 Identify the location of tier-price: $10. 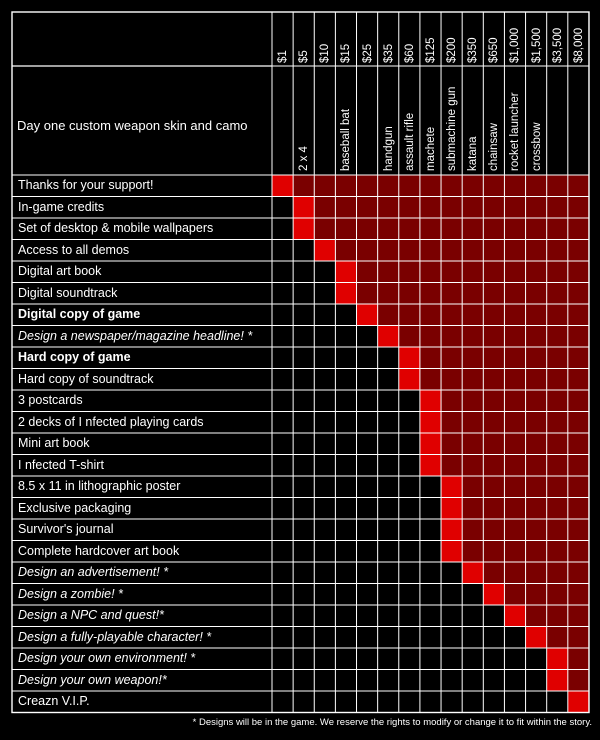
(325, 53).